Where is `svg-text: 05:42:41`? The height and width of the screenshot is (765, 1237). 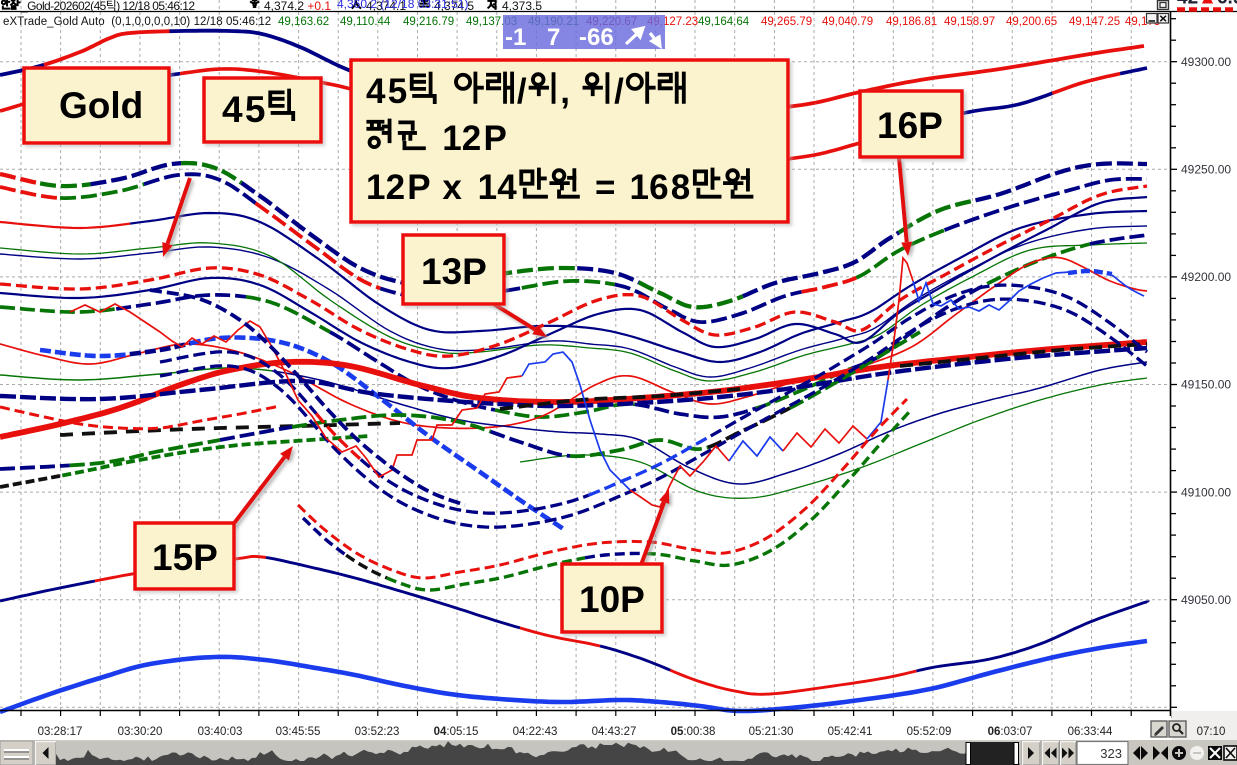 svg-text: 05:42:41 is located at coordinates (850, 732).